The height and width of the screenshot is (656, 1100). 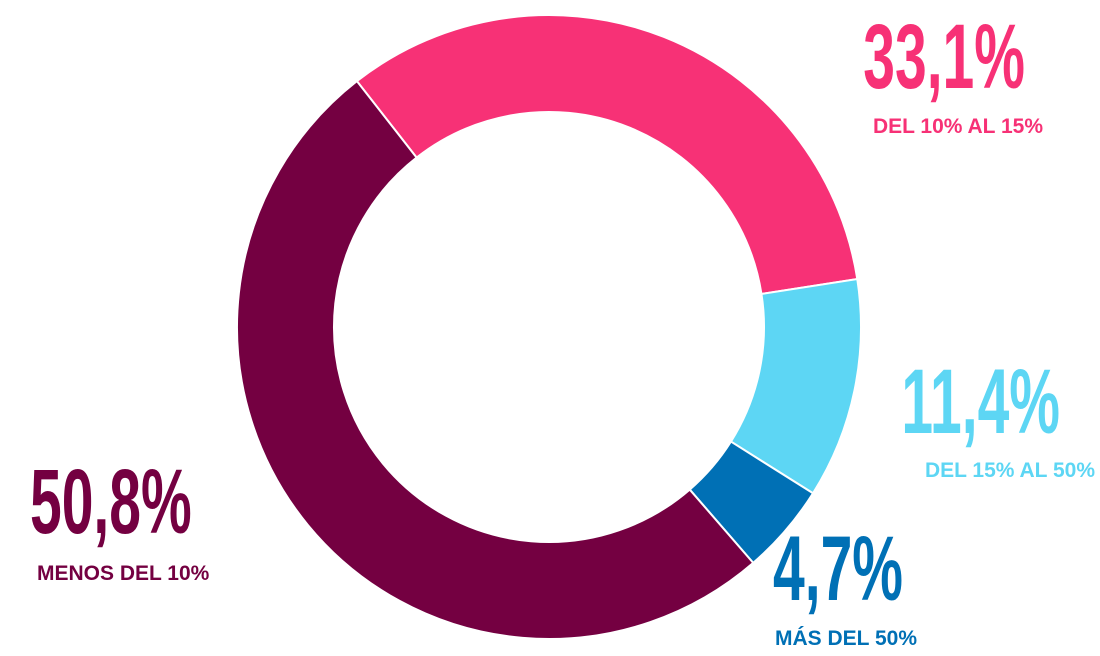 I want to click on value-label: 11,4%, so click(x=980, y=402).